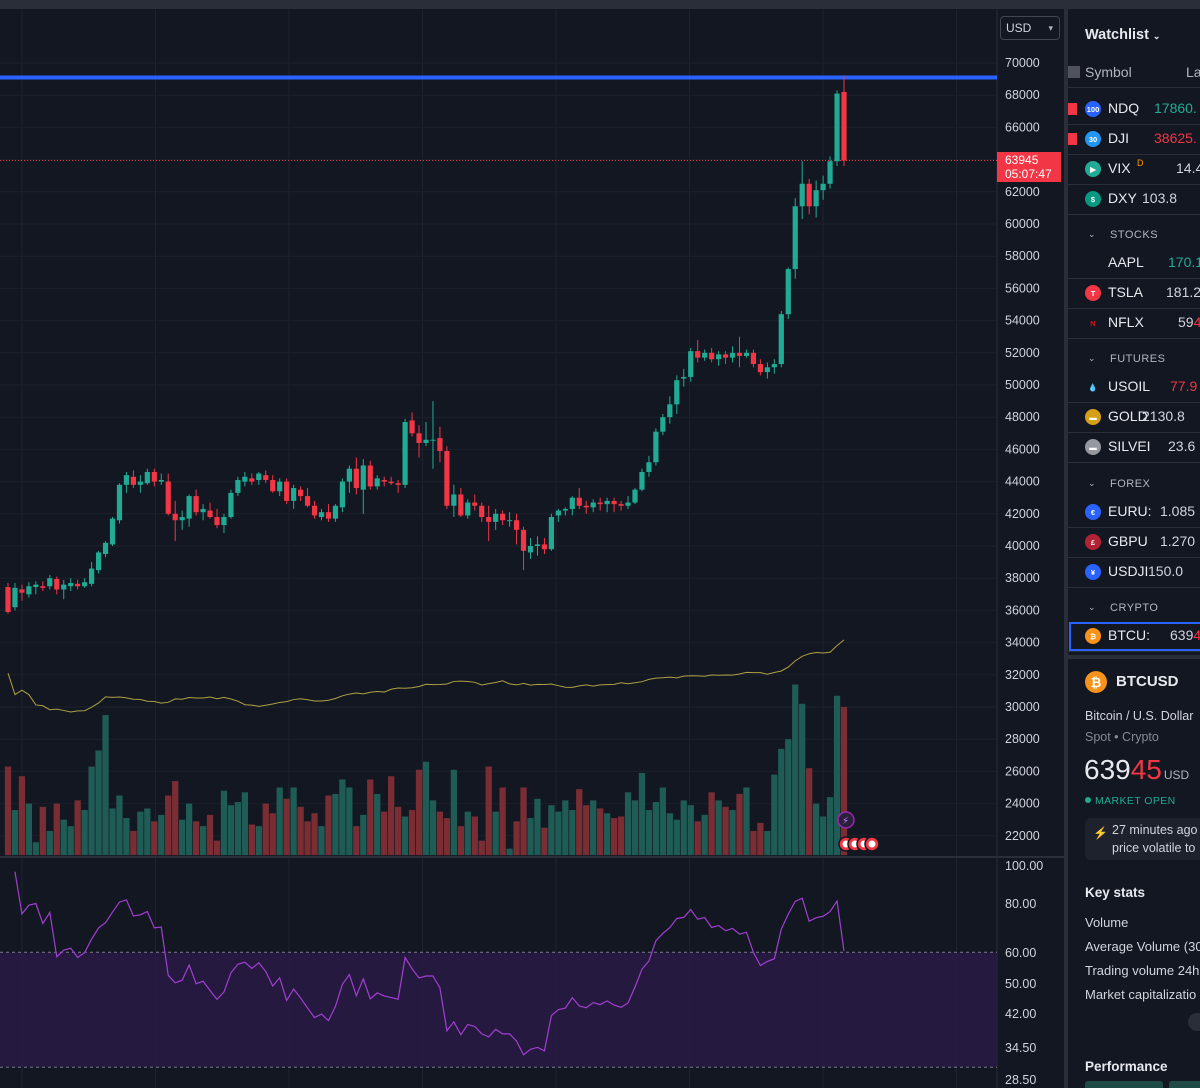 The height and width of the screenshot is (1088, 1200). What do you see at coordinates (1117, 35) in the screenshot?
I see `watchlist-title-text: Watchlist` at bounding box center [1117, 35].